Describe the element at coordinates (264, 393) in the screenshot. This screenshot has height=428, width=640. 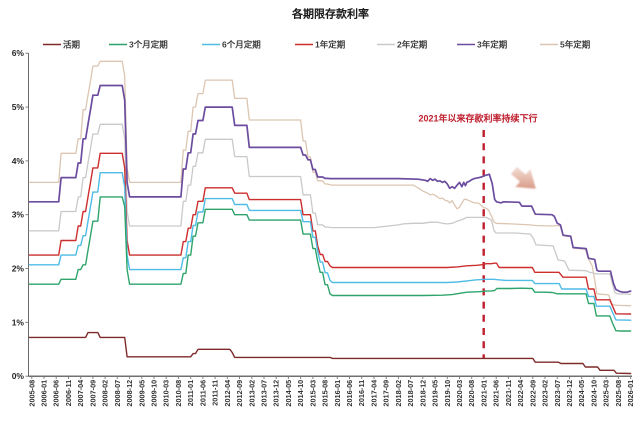
I see `svg-text: 2013-07` at that location.